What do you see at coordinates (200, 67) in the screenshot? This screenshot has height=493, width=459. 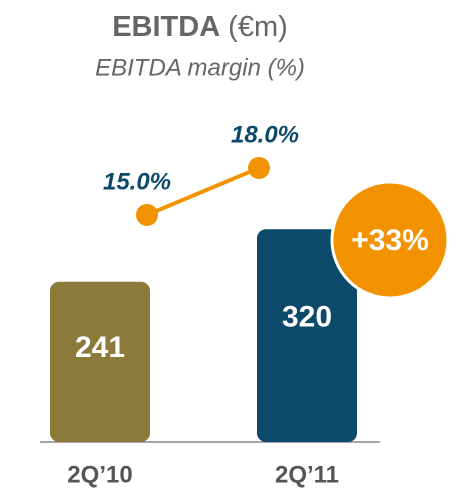 I see `chart-subtitle: EBITDA margin (%)` at bounding box center [200, 67].